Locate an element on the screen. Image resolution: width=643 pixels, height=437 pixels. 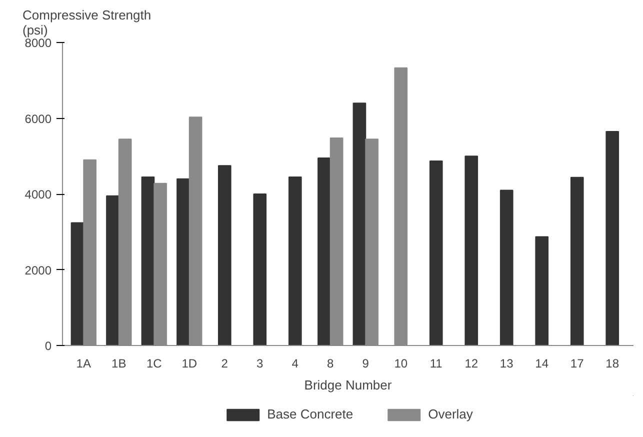
y-tick-label: 2000 is located at coordinates (38, 270).